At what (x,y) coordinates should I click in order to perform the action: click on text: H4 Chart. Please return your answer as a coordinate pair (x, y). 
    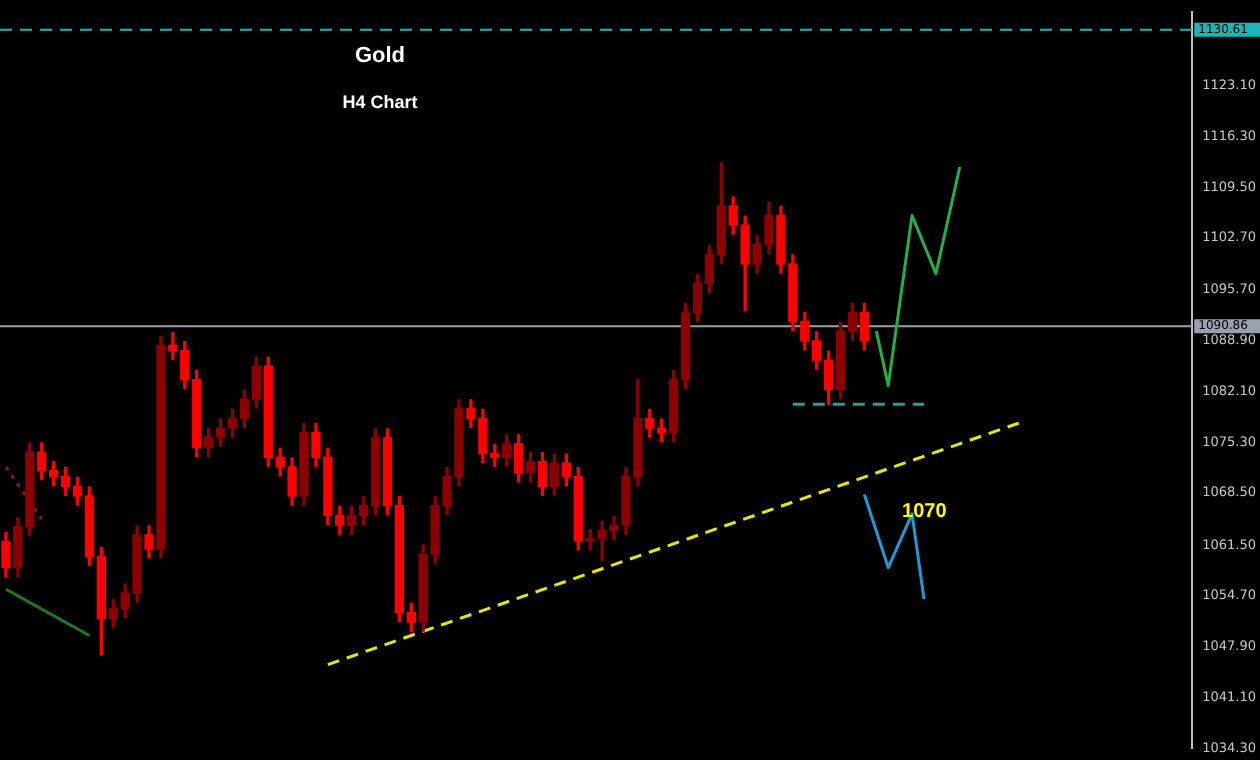
    Looking at the image, I should click on (380, 102).